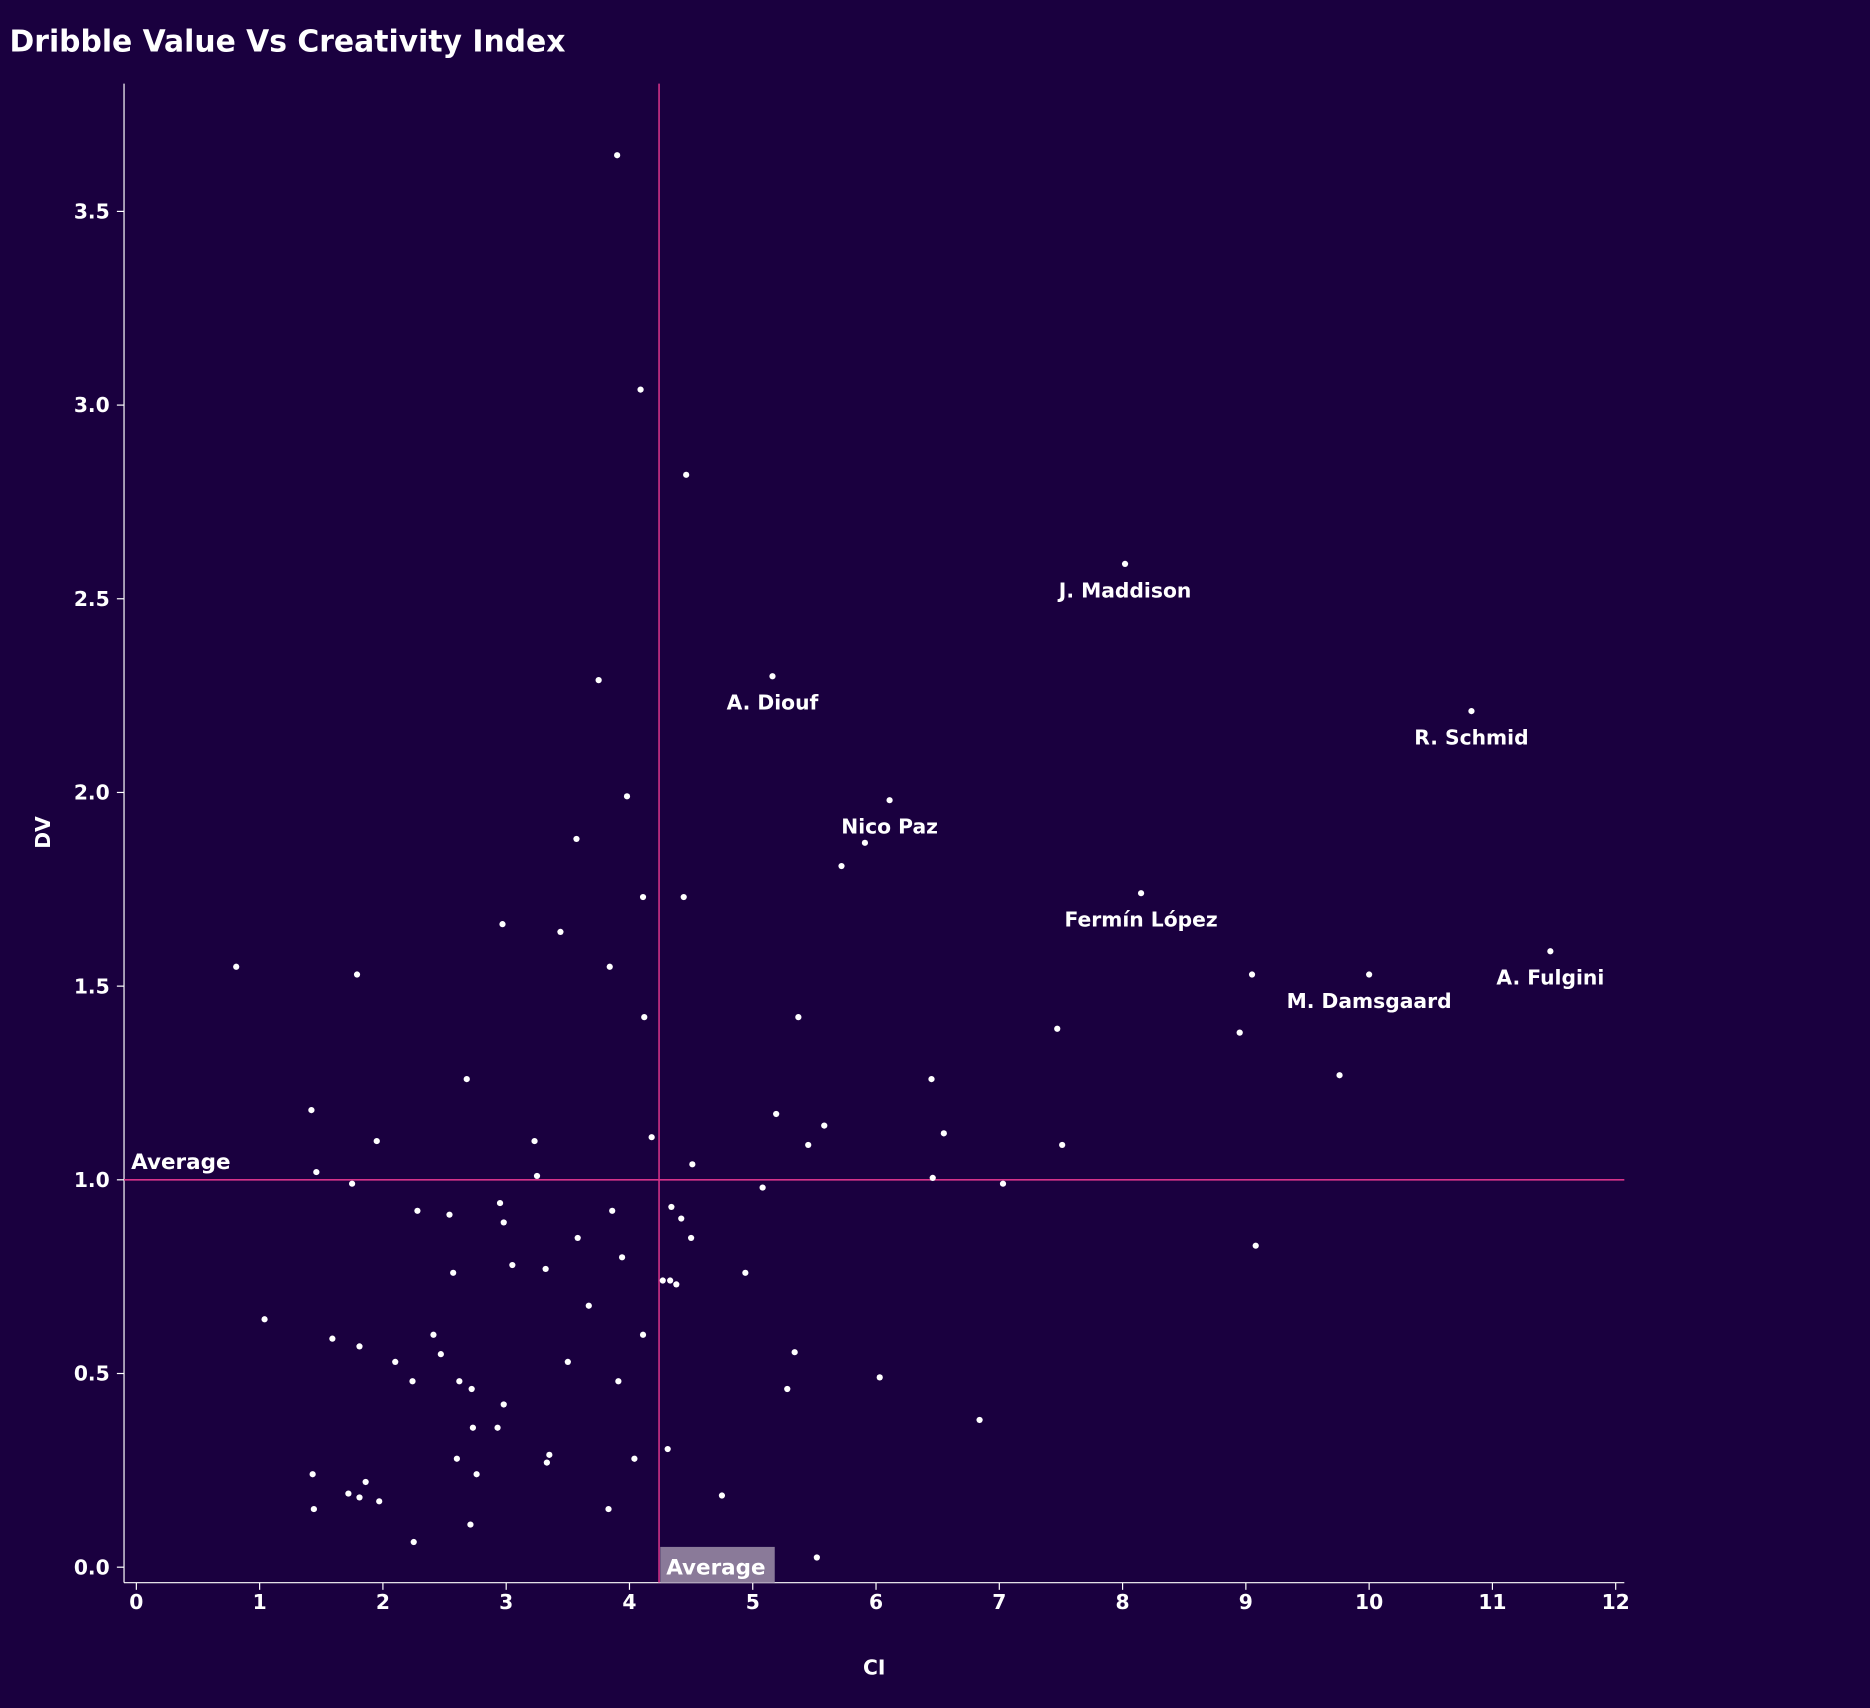  Describe the element at coordinates (999, 1602) in the screenshot. I see `x-tick-label: 7` at that location.